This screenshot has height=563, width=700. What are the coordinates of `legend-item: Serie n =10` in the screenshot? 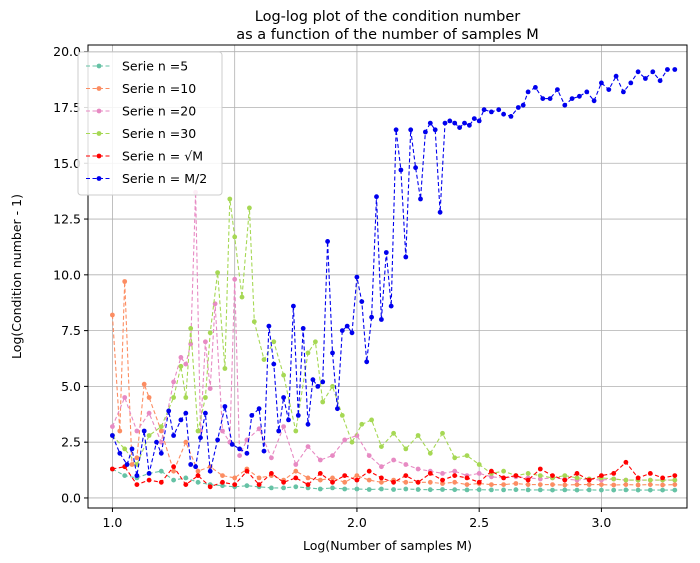 It's located at (141, 88).